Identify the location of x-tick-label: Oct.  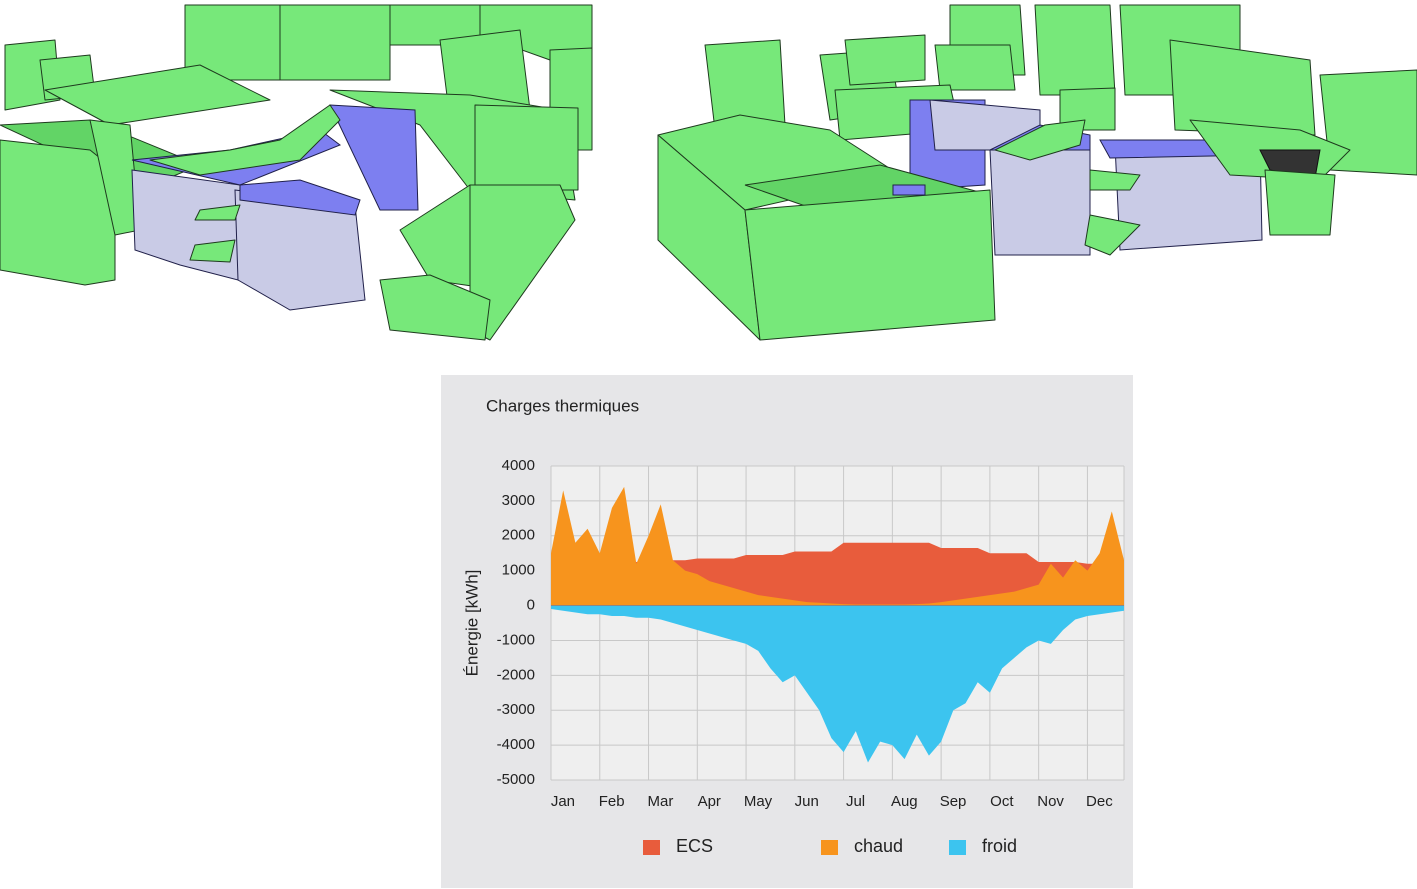
(1002, 801).